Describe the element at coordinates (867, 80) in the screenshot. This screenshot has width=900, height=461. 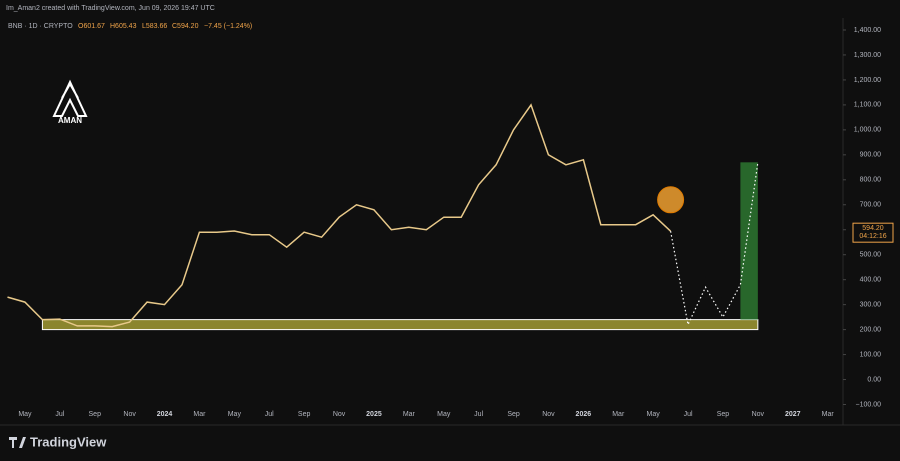
I see `y-tick-label: 1,200.00` at that location.